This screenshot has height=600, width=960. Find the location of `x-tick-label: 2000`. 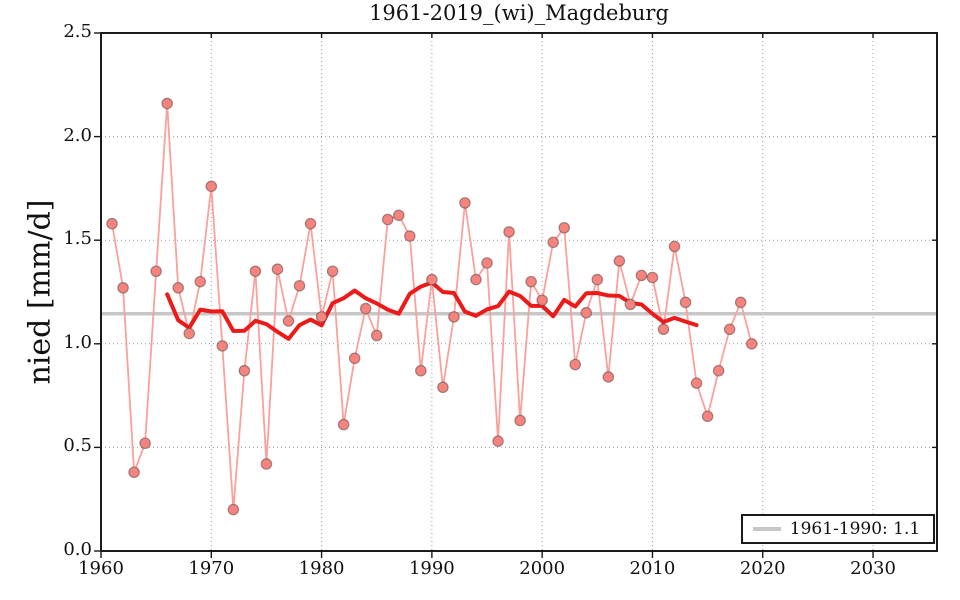

x-tick-label: 2000 is located at coordinates (542, 568).